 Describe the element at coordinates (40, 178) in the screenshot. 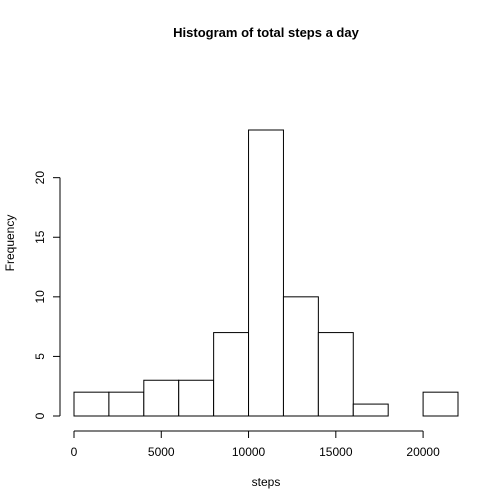

I see `y-tick-label: 20` at that location.